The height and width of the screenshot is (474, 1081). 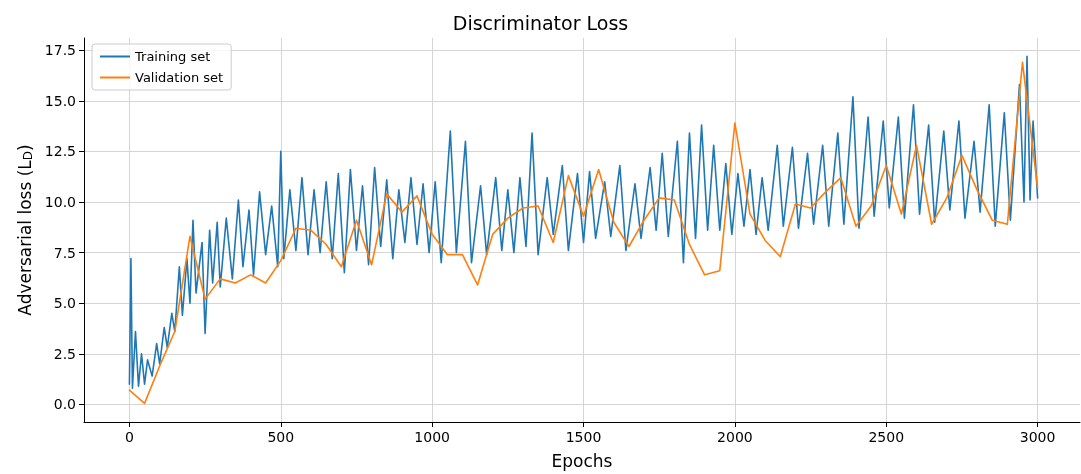 What do you see at coordinates (540, 22) in the screenshot?
I see `chart-title: Discriminator Loss` at bounding box center [540, 22].